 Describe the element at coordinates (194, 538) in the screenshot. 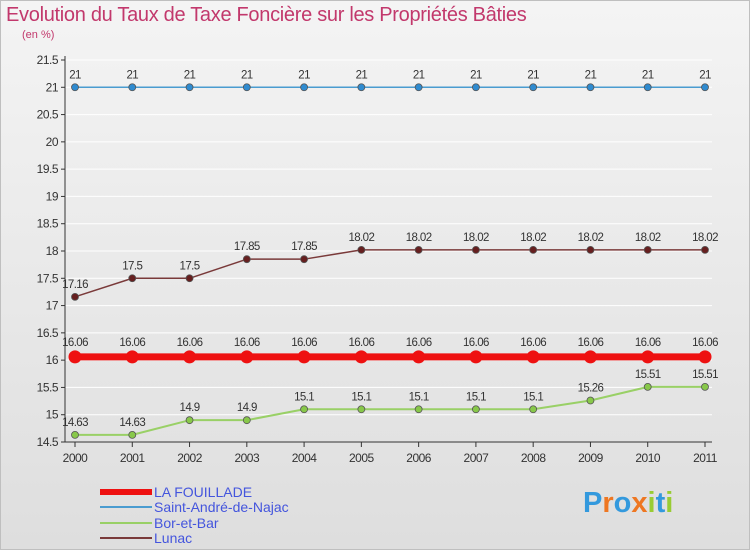

I see `legend-item: Lunac` at that location.